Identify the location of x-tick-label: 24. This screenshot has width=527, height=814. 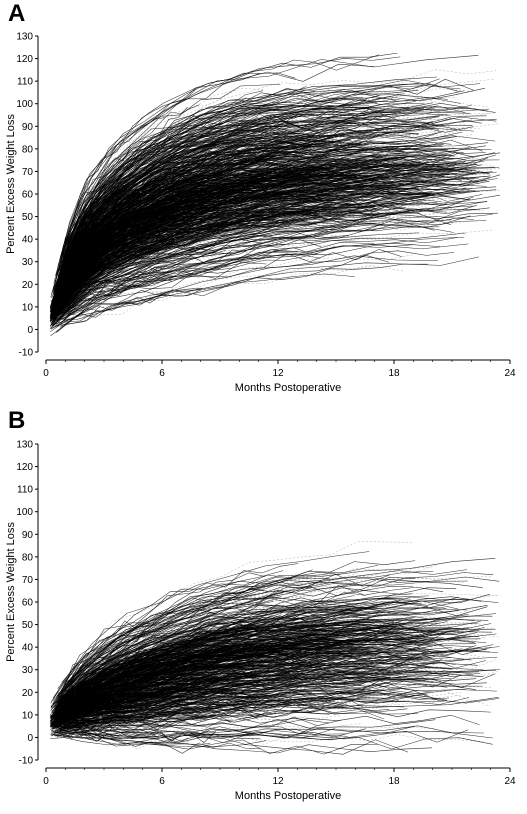
(510, 781).